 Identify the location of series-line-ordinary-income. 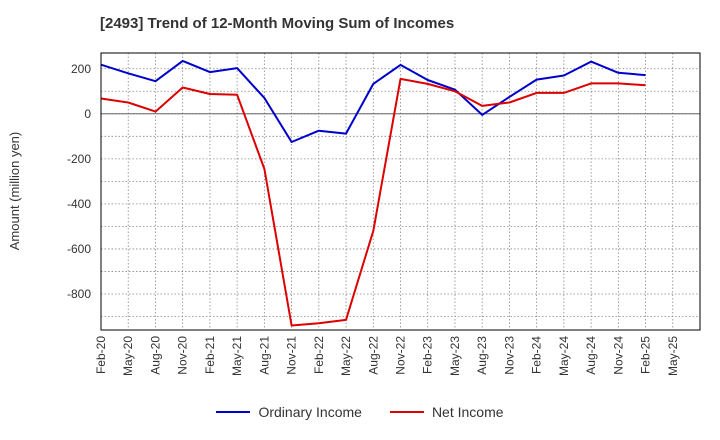
(373, 101).